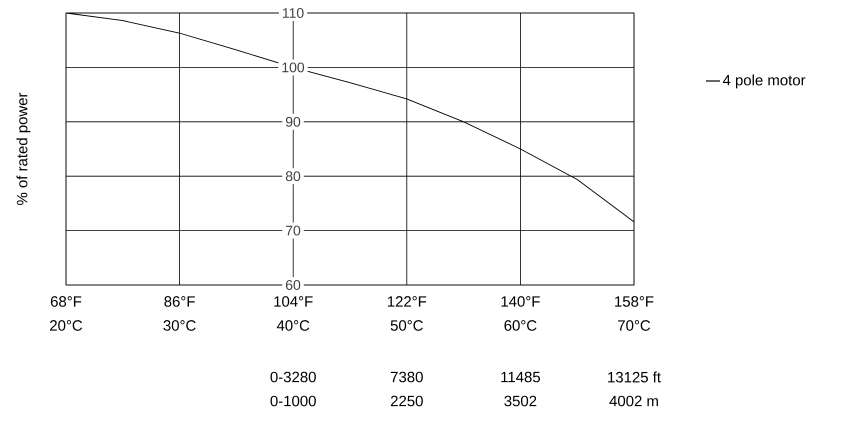 This screenshot has height=432, width=859. I want to click on text: 11485, so click(520, 377).